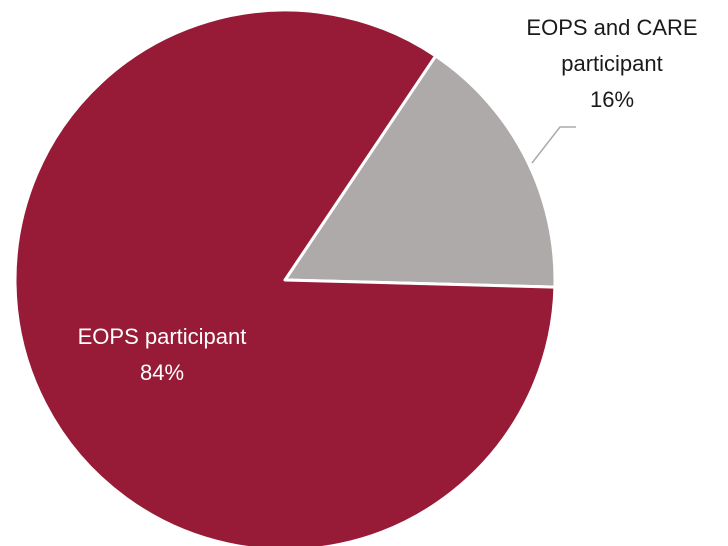 The width and height of the screenshot is (728, 546). I want to click on slice-value-label: 84%, so click(162, 372).